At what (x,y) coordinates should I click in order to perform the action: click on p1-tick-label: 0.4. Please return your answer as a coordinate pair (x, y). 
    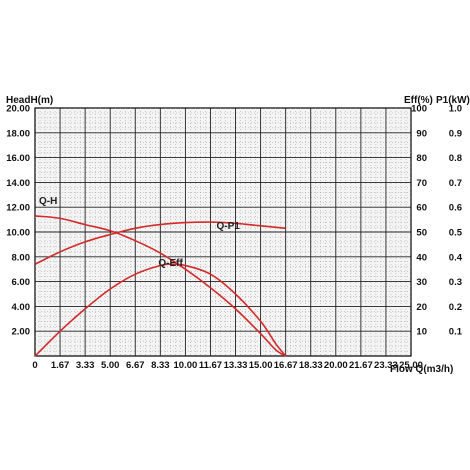
    Looking at the image, I should click on (456, 257).